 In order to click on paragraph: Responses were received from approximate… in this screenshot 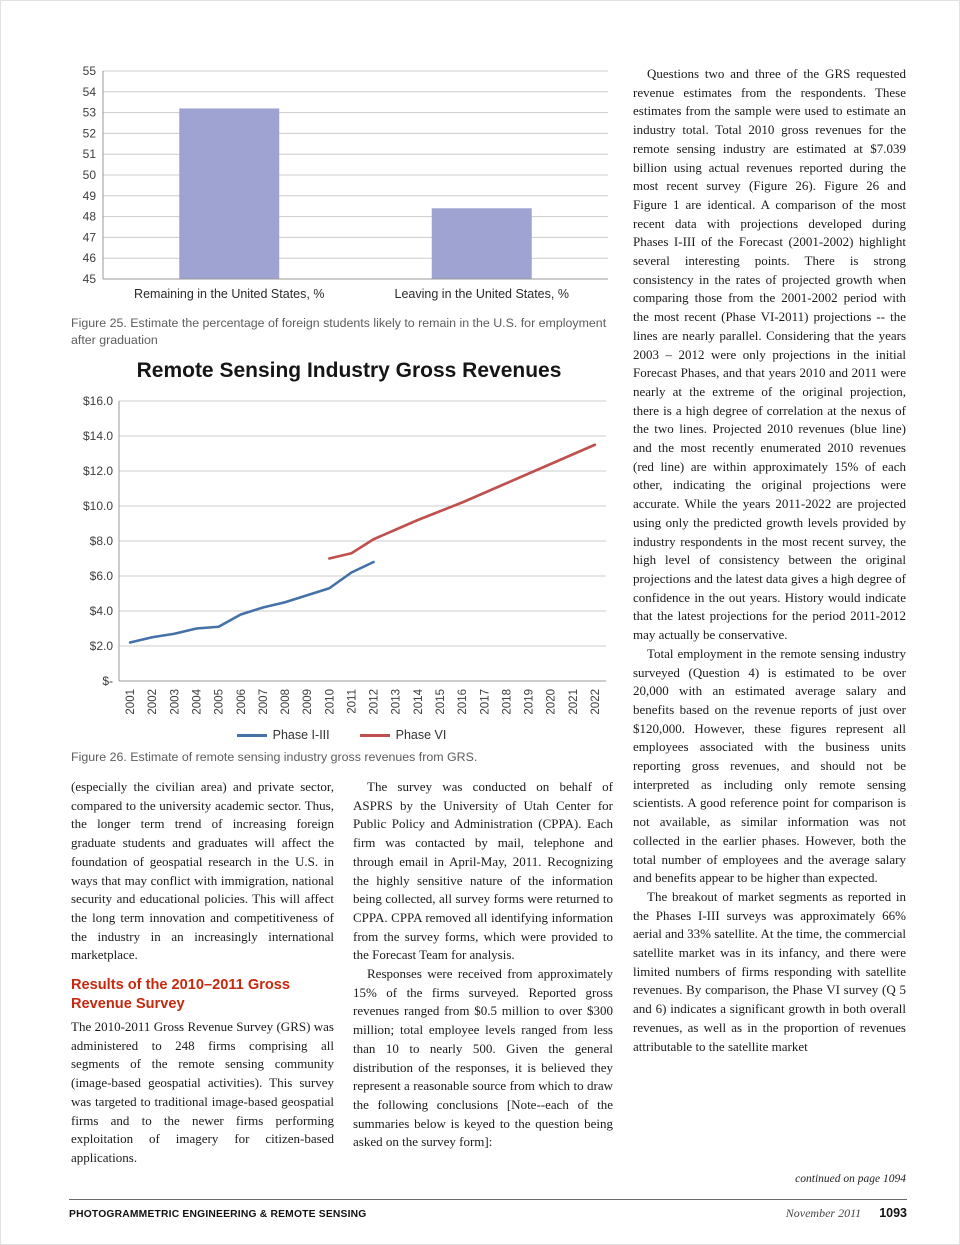, I will do `click(483, 1058)`.